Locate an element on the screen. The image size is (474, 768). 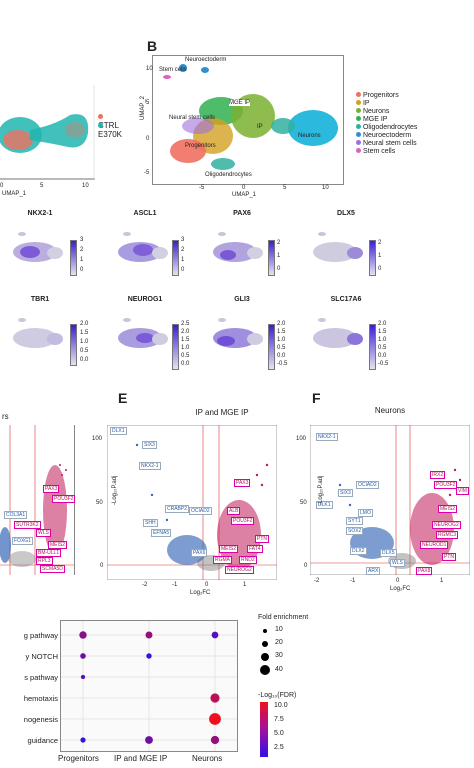
volcano-f-label-nkx2-1: NKX2-1 is located at coordinates (327, 437).